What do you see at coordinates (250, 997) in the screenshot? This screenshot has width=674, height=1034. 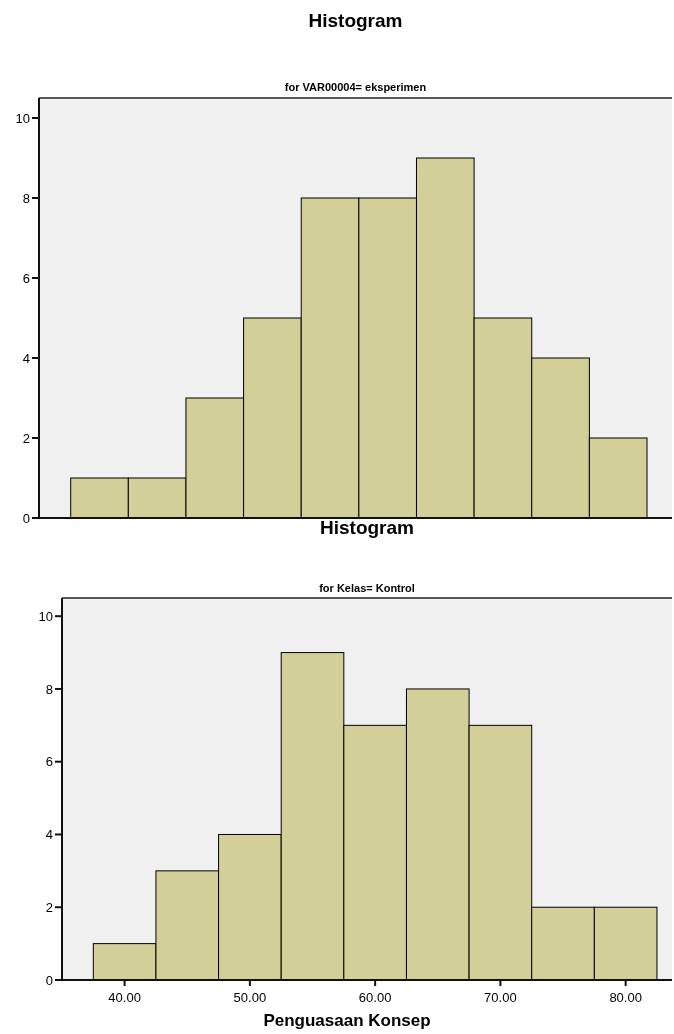 I see `x-tick-label: 50.00` at bounding box center [250, 997].